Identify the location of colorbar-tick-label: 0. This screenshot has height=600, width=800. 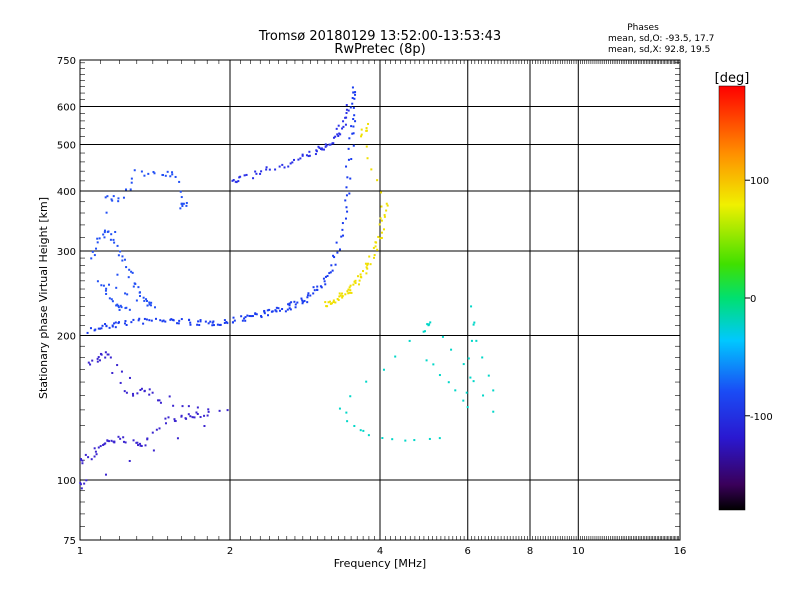
(753, 299).